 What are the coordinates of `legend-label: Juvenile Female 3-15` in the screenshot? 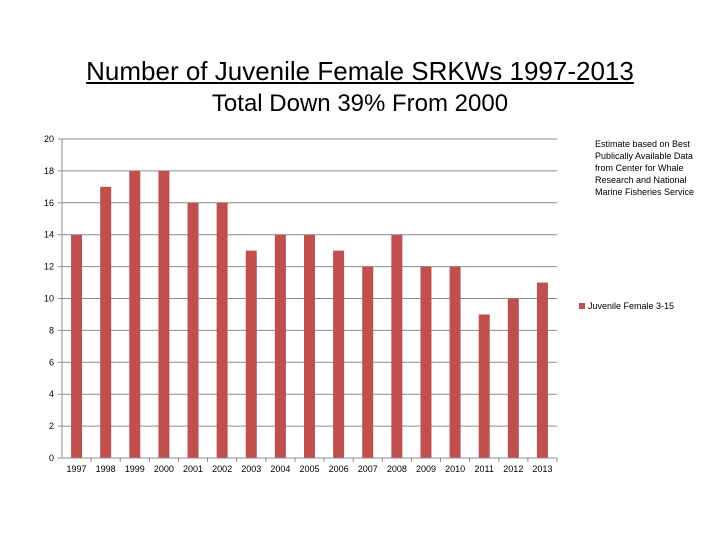 It's located at (631, 306).